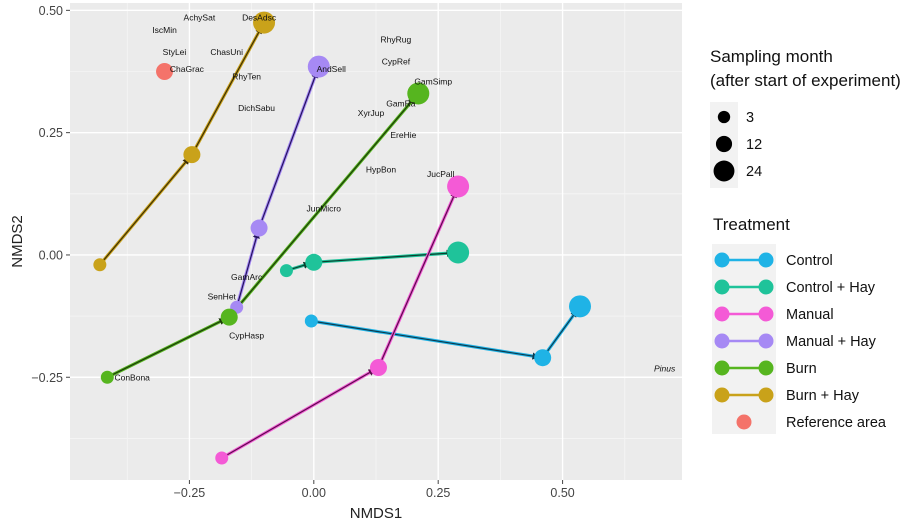 The height and width of the screenshot is (525, 920). I want to click on species-label: JucPall, so click(441, 174).